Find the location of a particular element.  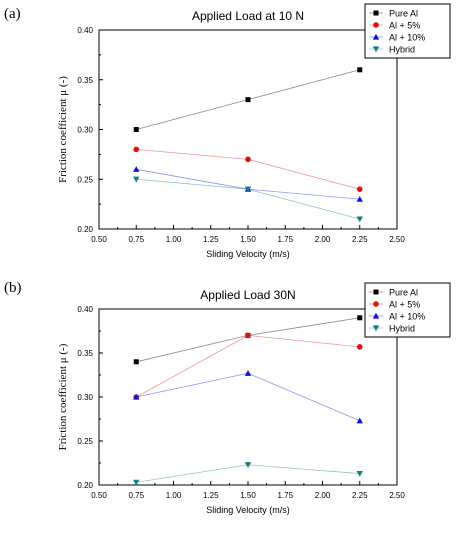

panel-label: (a) is located at coordinates (12, 14).